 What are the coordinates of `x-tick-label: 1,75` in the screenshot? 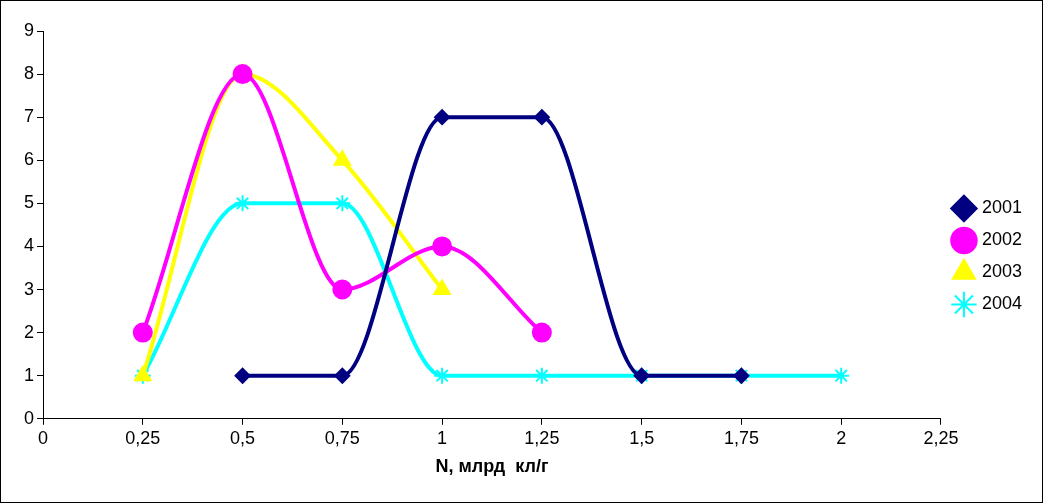 It's located at (741, 437).